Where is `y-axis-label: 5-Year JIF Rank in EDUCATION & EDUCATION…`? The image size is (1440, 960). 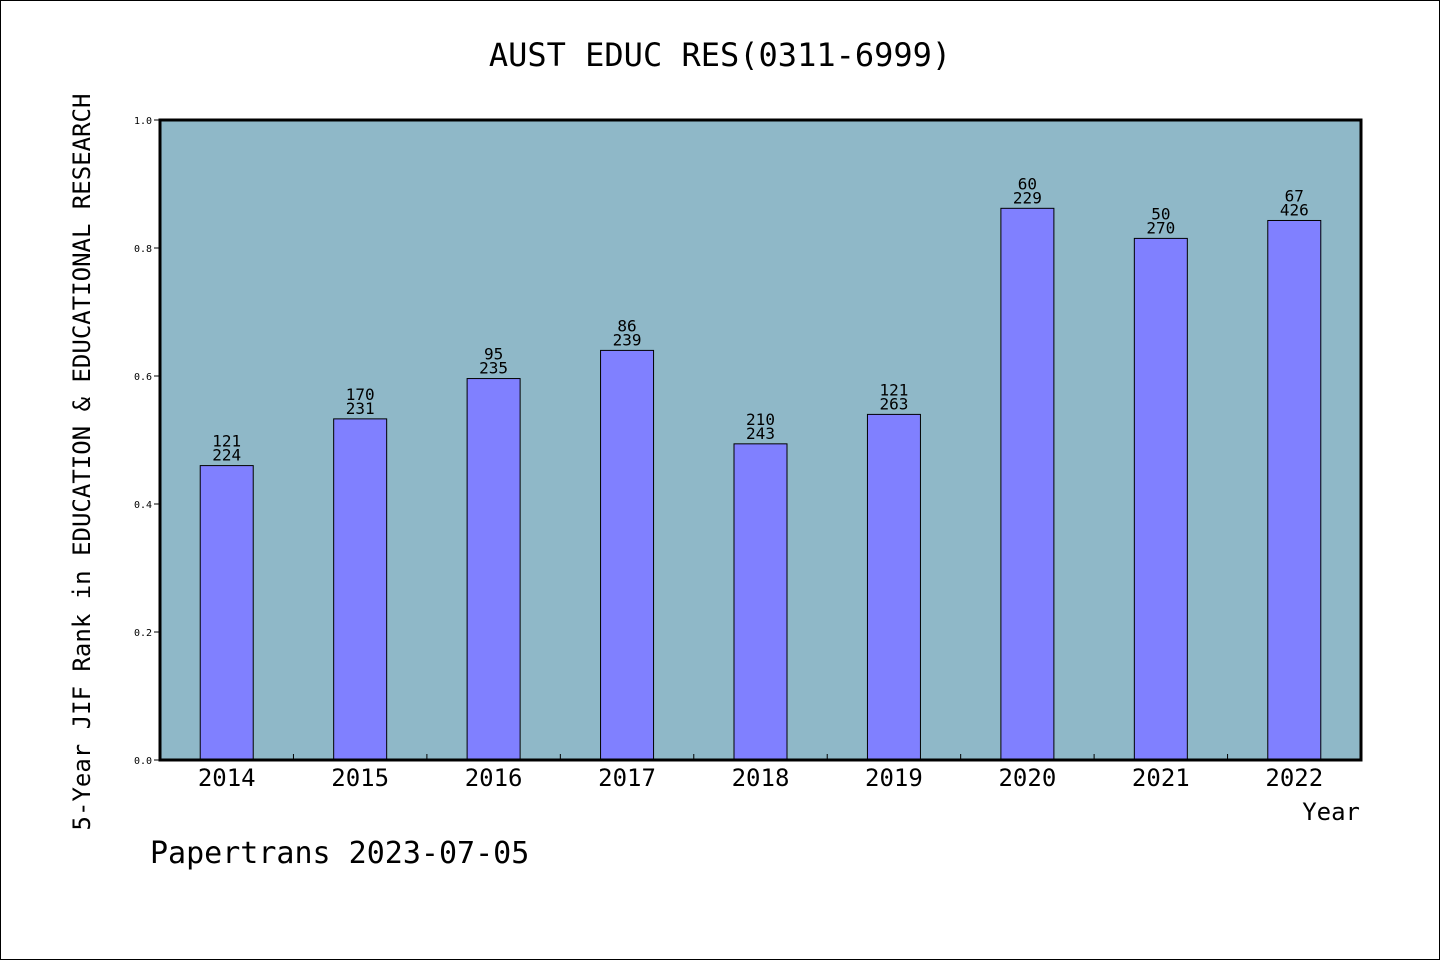 y-axis-label: 5-Year JIF Rank in EDUCATION & EDUCATION… is located at coordinates (82, 462).